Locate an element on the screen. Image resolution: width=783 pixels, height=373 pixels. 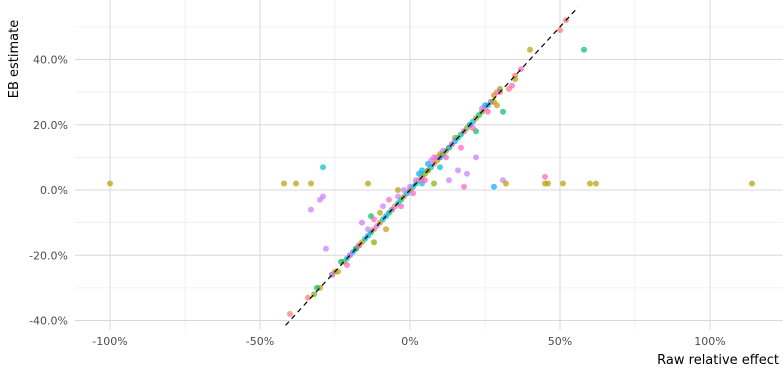
x-tick-label: 0% is located at coordinates (409, 341).